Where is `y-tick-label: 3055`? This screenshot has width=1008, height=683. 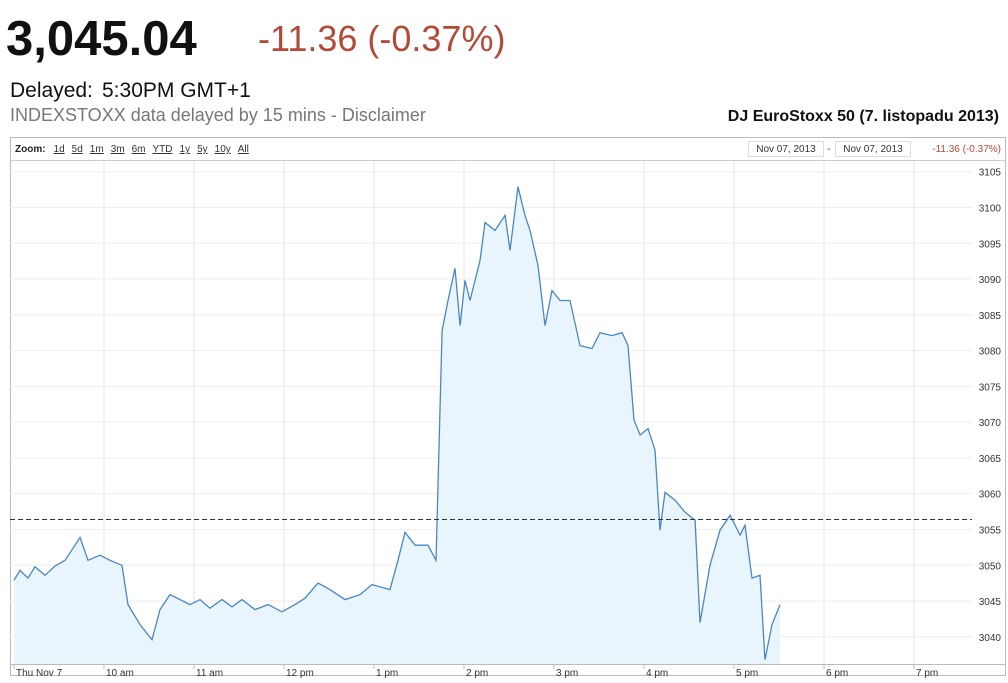
y-tick-label: 3055 is located at coordinates (990, 530).